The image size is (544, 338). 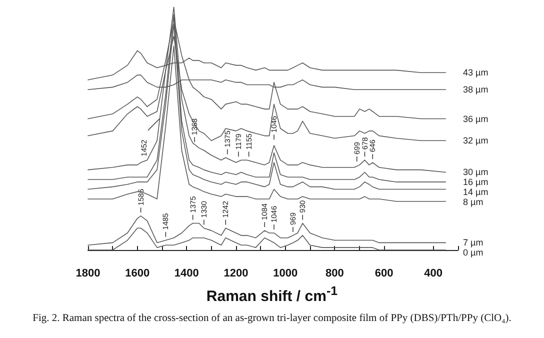 I want to click on x-tick-label: 600, so click(x=384, y=274).